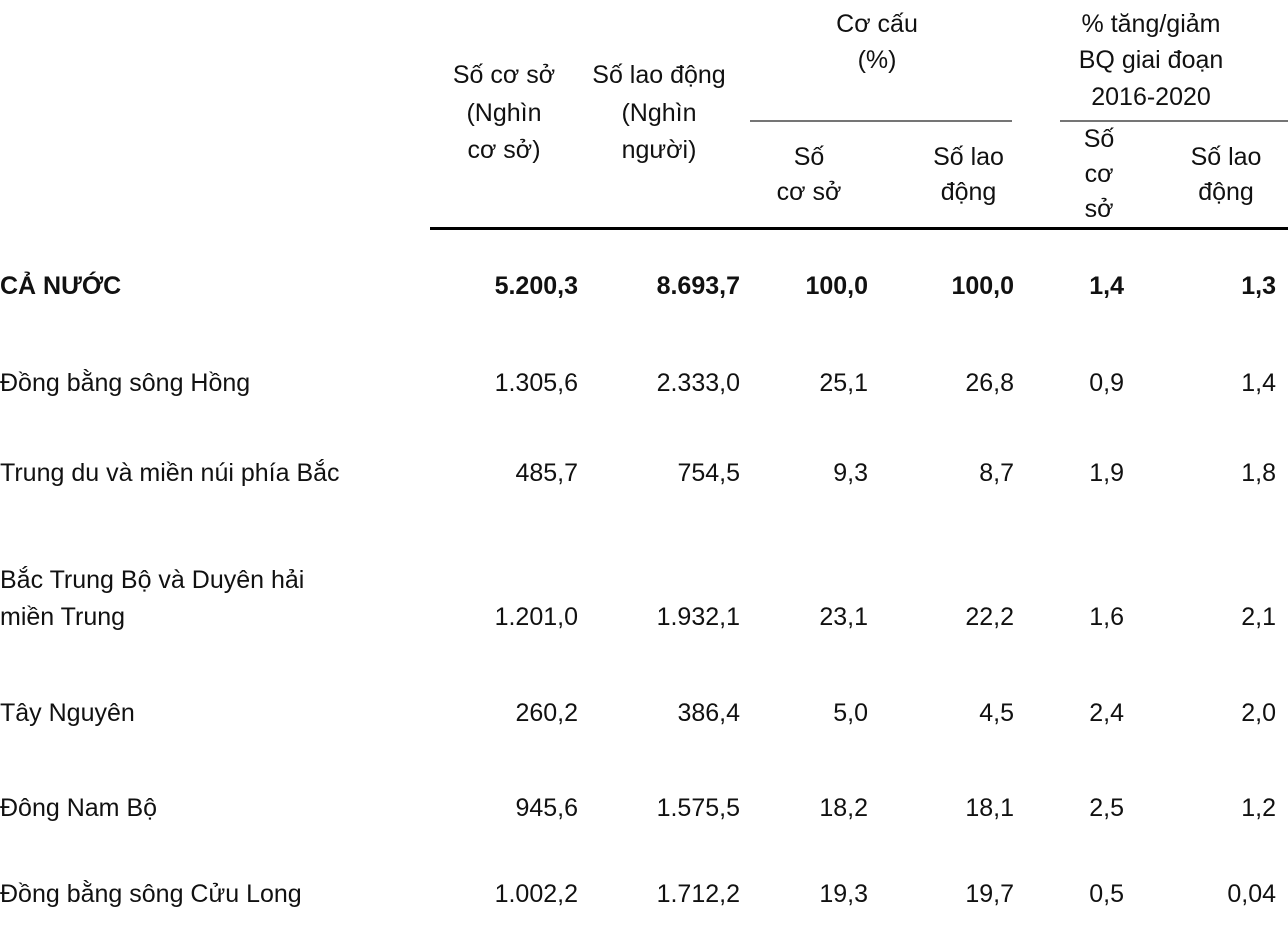 The image size is (1288, 928). What do you see at coordinates (1107, 894) in the screenshot?
I see `value-cell: 0,5` at bounding box center [1107, 894].